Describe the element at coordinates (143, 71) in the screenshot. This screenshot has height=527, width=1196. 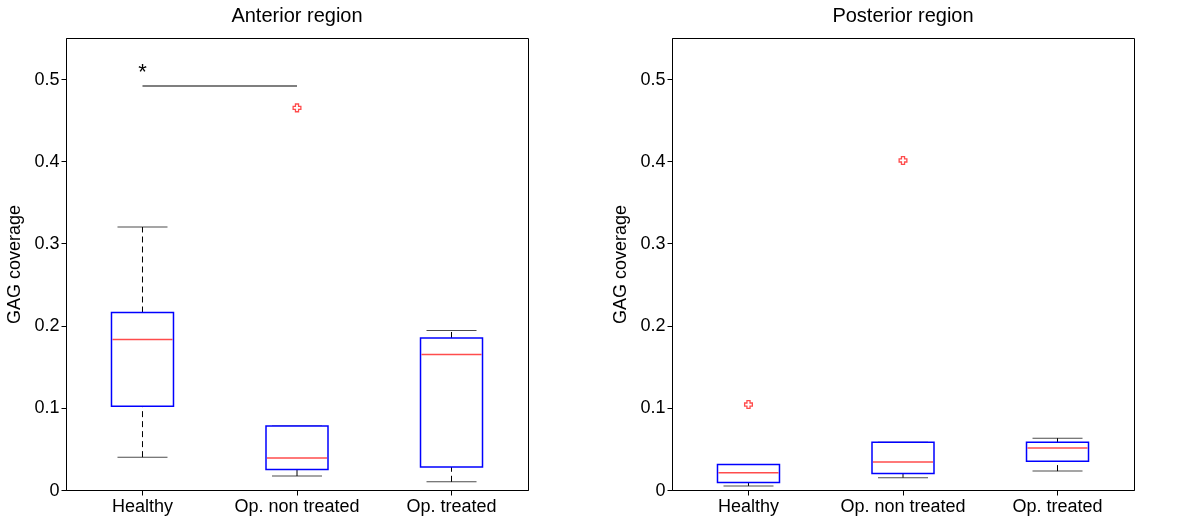
I see `annotation: *` at that location.